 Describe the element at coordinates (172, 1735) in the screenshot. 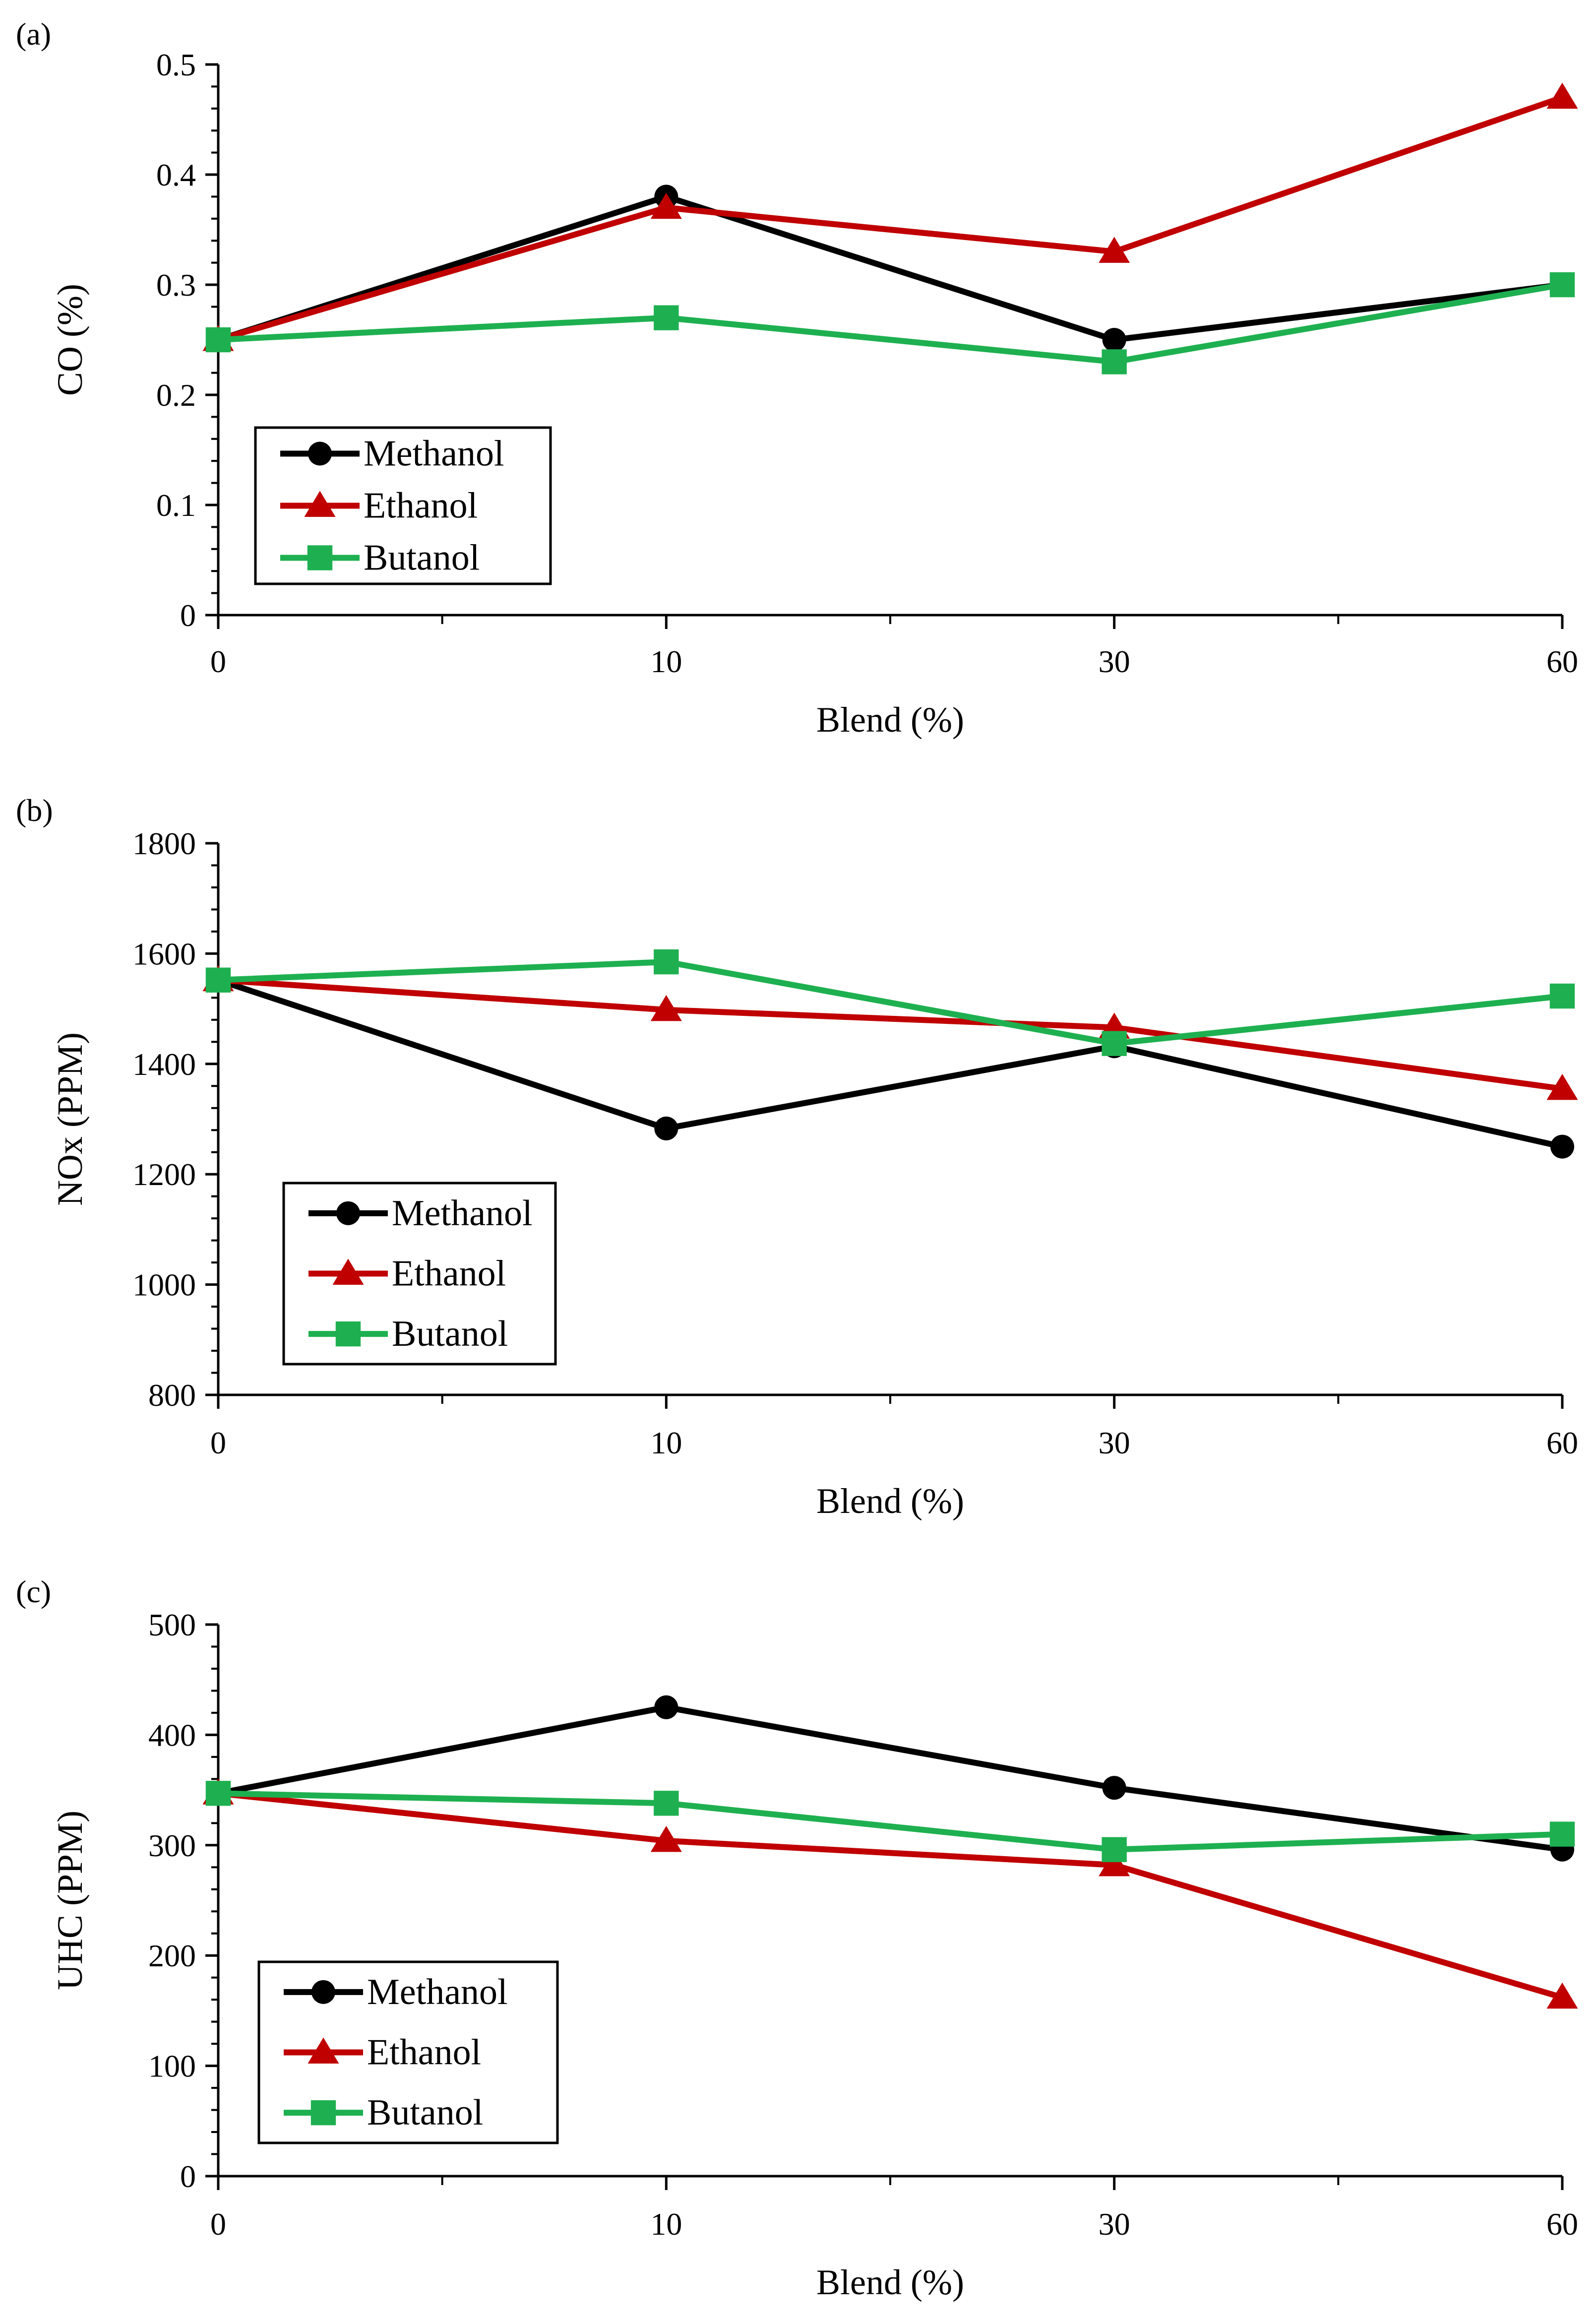

I see `y-tick-label: 400` at that location.